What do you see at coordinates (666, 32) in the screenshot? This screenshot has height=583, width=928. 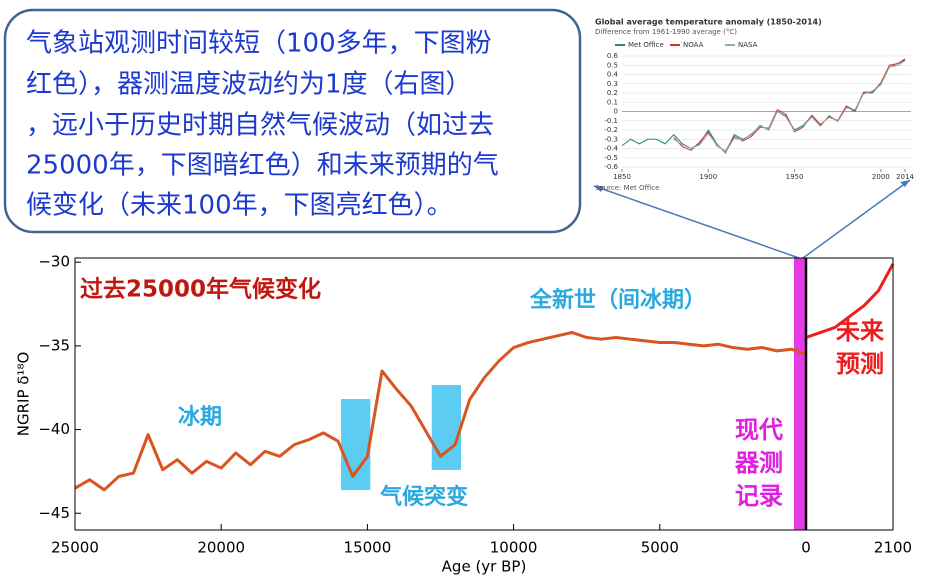 I see `inset-subtitle: Difference from 1961-1990 average (°C)` at bounding box center [666, 32].